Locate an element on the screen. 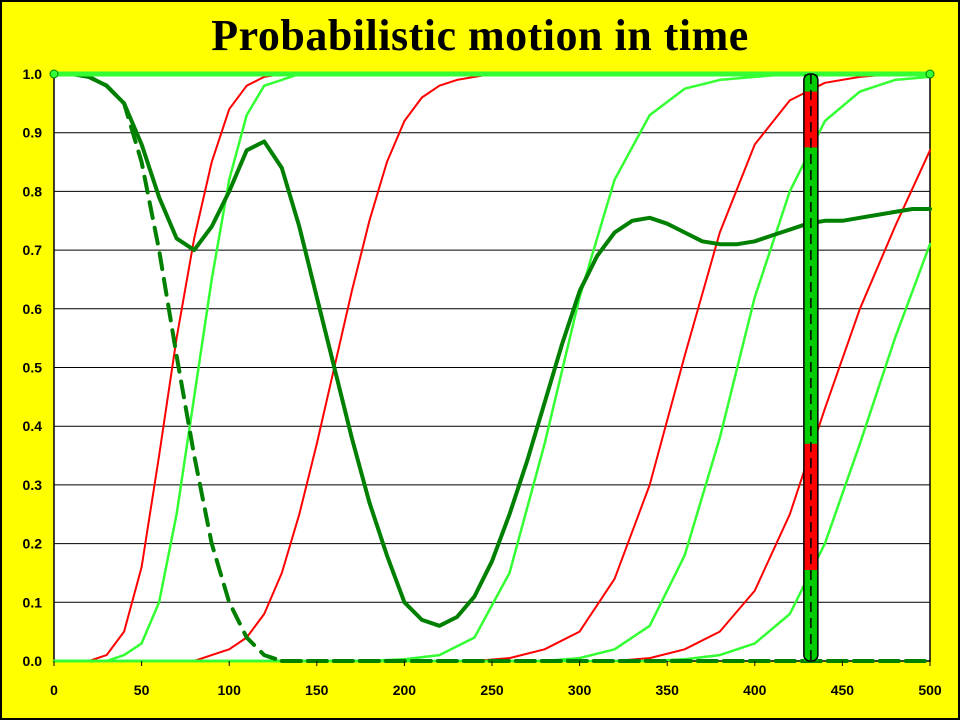 The image size is (960, 720). x-tick-label: 250 is located at coordinates (492, 690).